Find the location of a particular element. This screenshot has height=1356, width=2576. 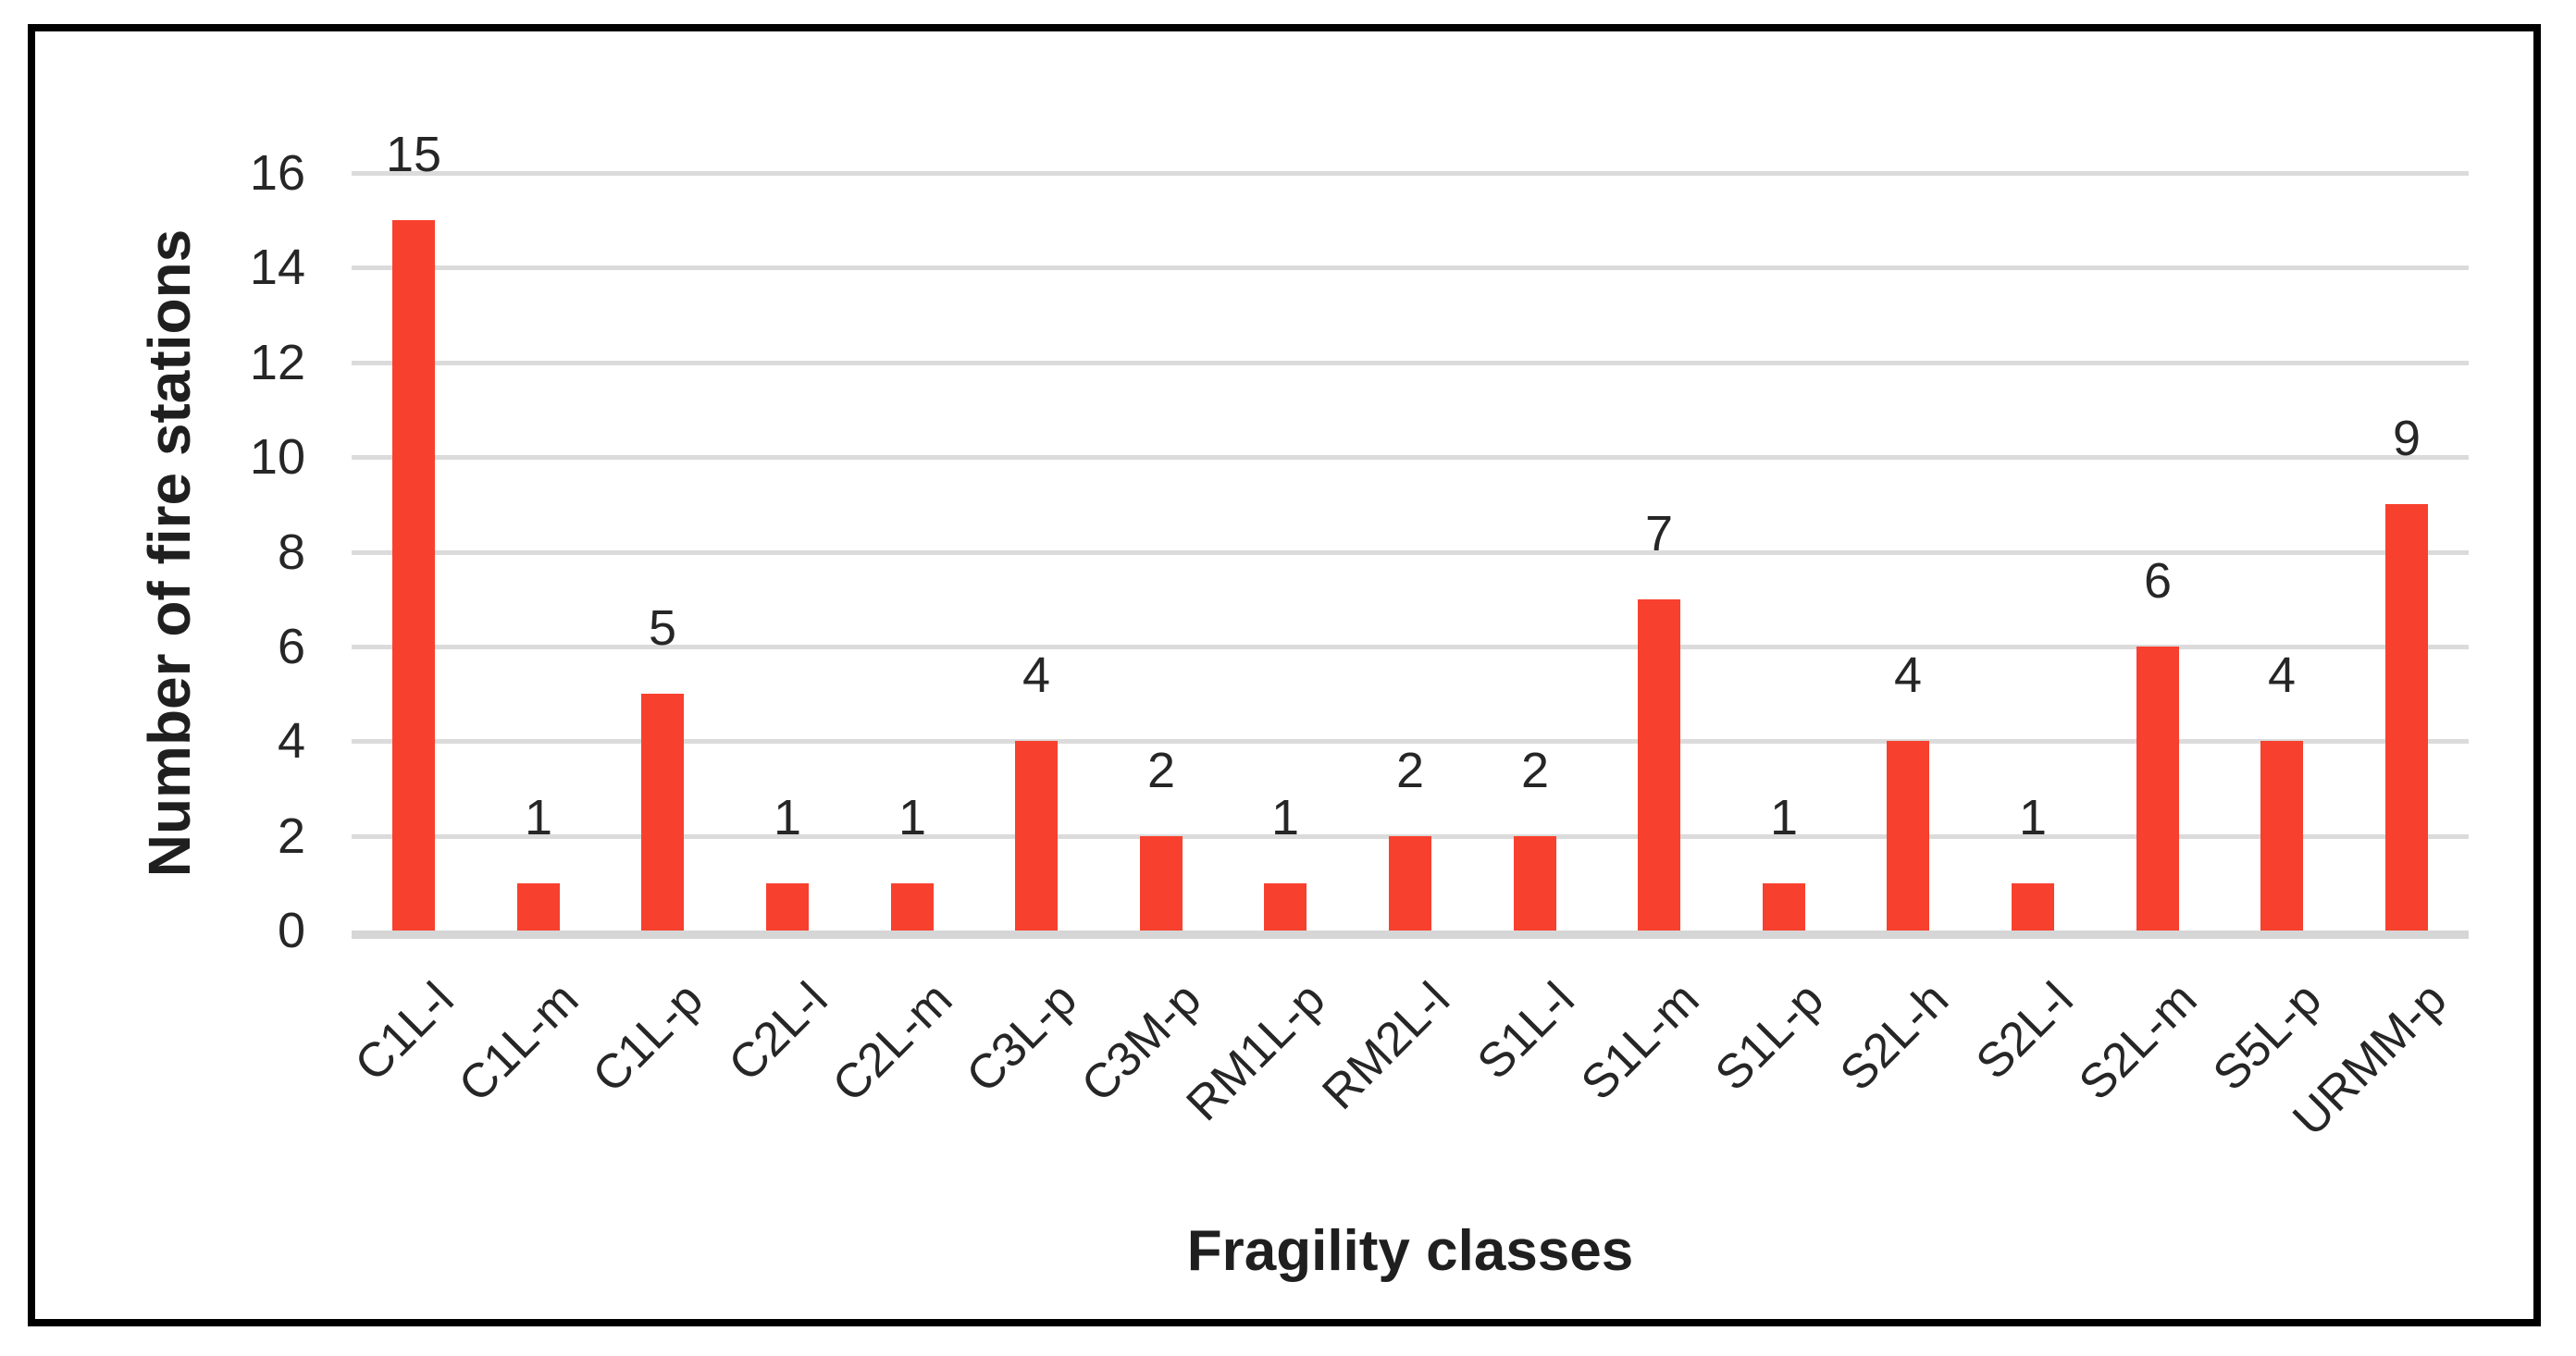

y-tick-label: 4 is located at coordinates (291, 741).